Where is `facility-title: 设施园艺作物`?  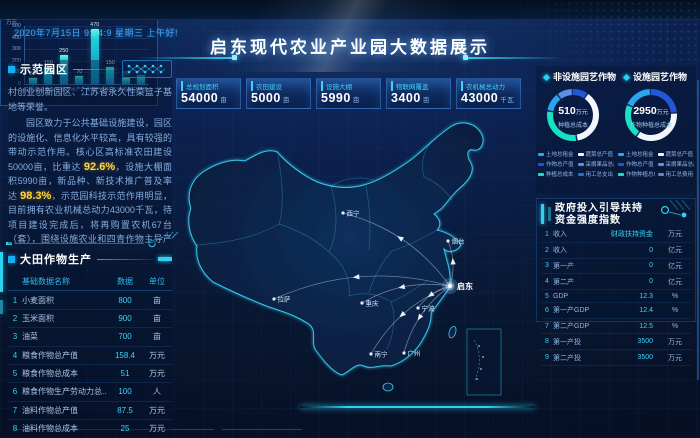 facility-title: 设施园艺作物 is located at coordinates (655, 76).